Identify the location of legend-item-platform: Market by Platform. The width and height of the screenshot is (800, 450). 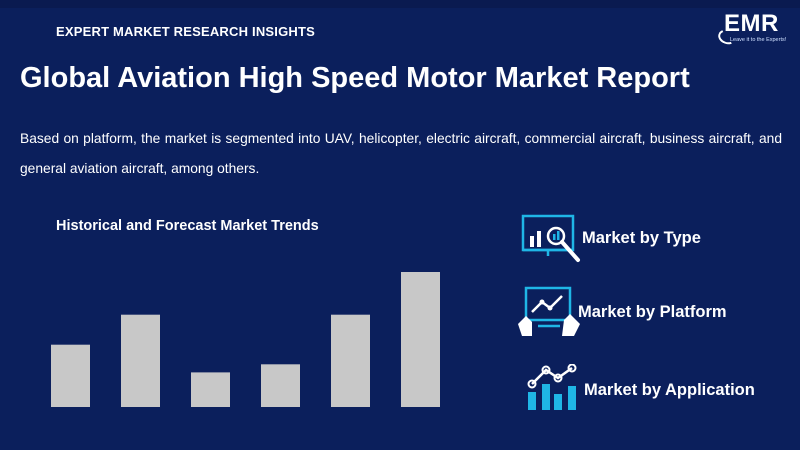
(621, 312).